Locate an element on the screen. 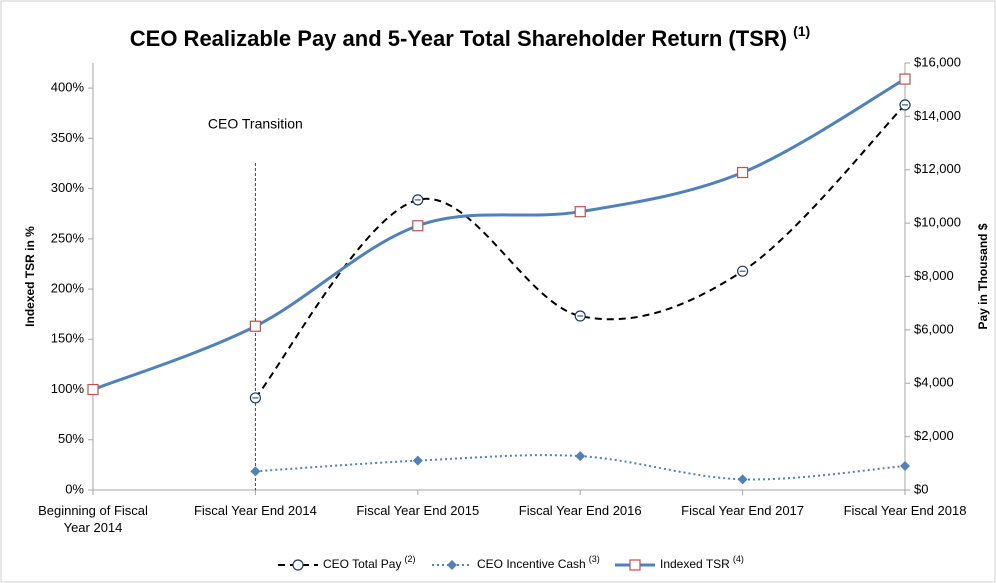 The image size is (996, 583). legend-label: Indexed TSR (4) is located at coordinates (702, 562).